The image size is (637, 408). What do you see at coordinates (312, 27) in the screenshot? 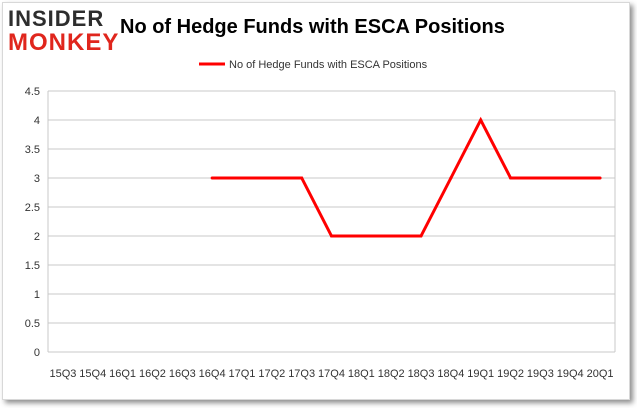
I see `chart-title: No of Hedge Funds with ESCA Positions` at bounding box center [312, 27].